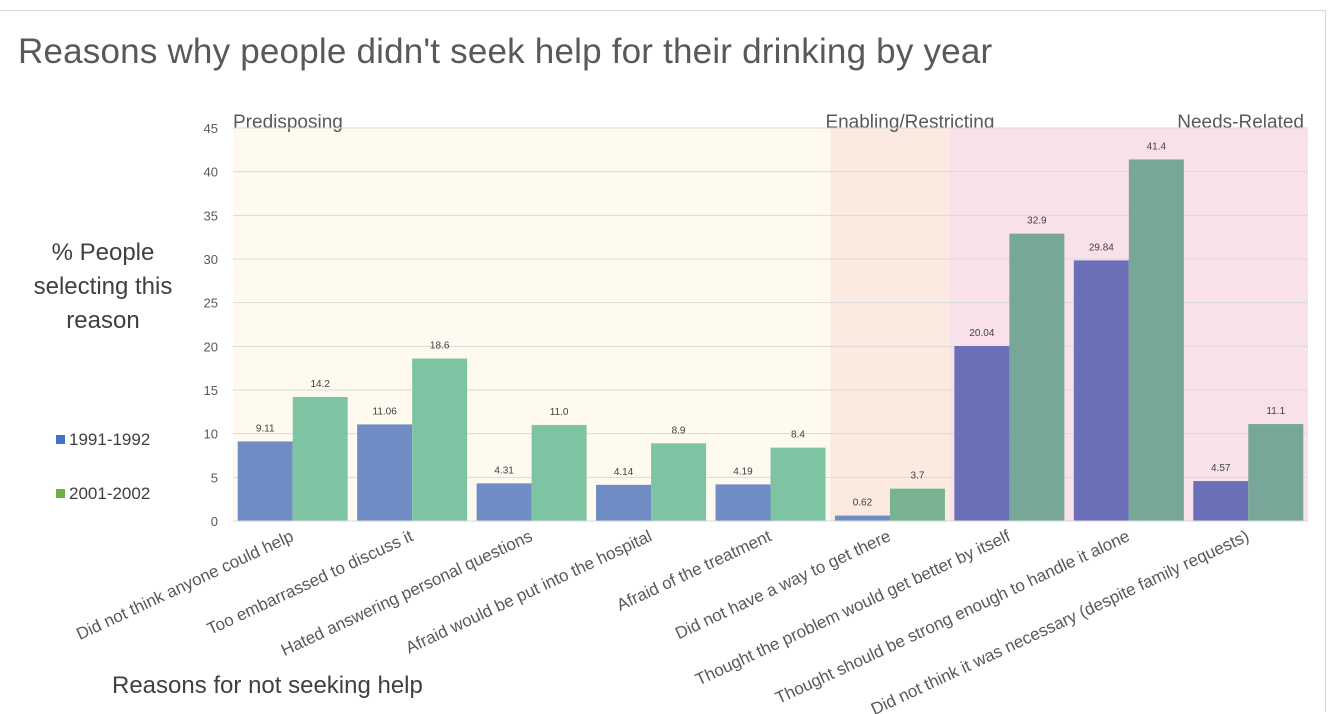 The image size is (1328, 714). I want to click on y-tick-label-35: 35, so click(211, 215).